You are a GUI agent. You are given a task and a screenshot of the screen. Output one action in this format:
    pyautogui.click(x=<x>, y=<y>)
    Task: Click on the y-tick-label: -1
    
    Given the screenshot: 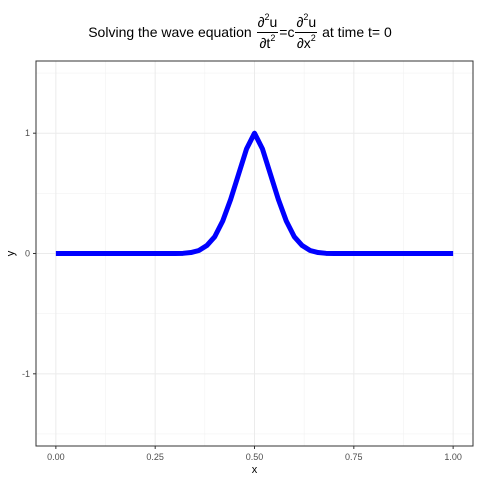 What is the action you would take?
    pyautogui.click(x=26, y=374)
    